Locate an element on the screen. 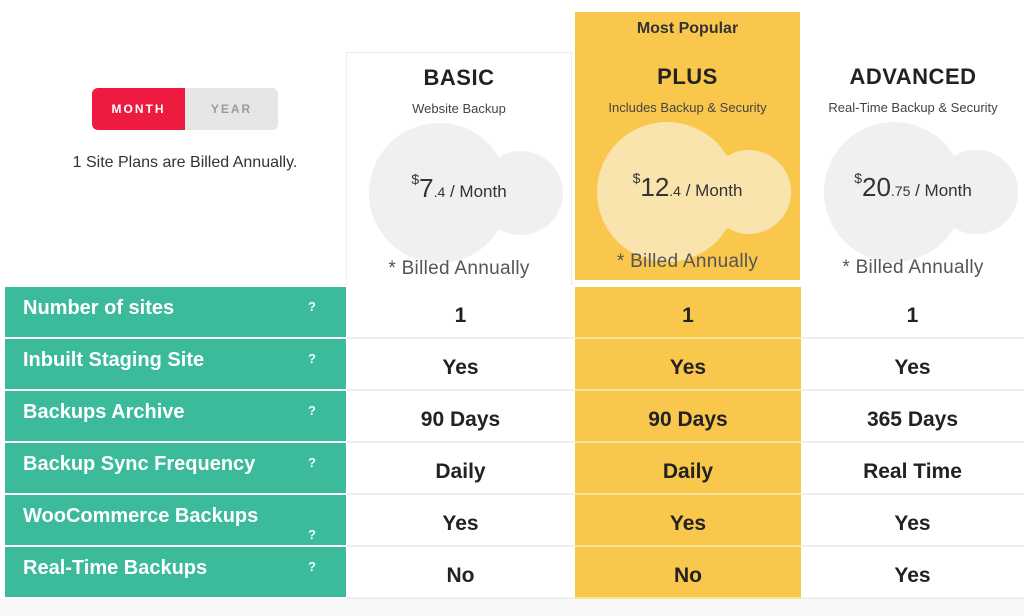  plan-price: $12.4 / Month is located at coordinates (687, 186).